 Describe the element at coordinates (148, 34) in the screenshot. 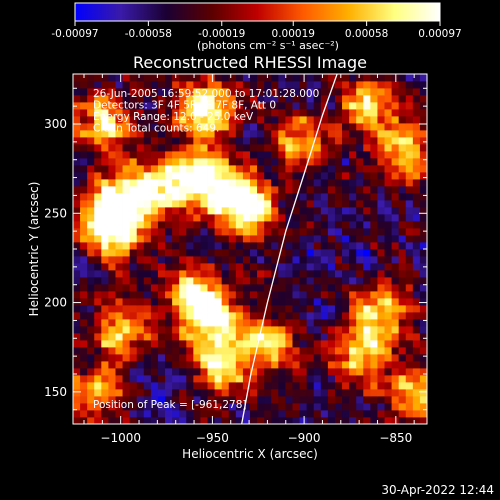

I see `colorbar-tick-label: -0.00058` at that location.